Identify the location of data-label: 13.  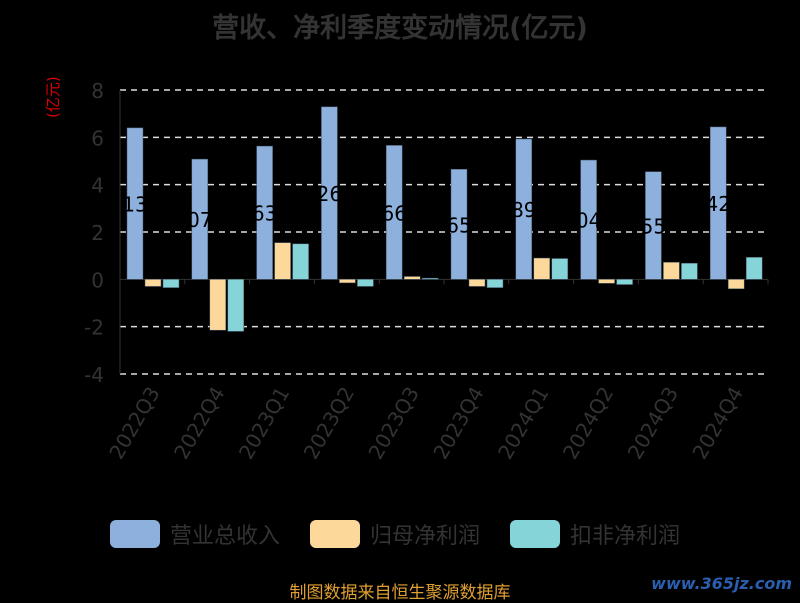
(134, 205).